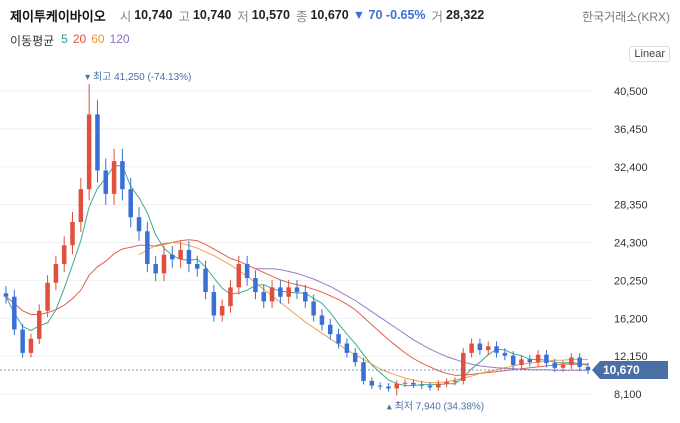  I want to click on moving-average-legend: 이동평균 5 20 60 120, so click(70, 40).